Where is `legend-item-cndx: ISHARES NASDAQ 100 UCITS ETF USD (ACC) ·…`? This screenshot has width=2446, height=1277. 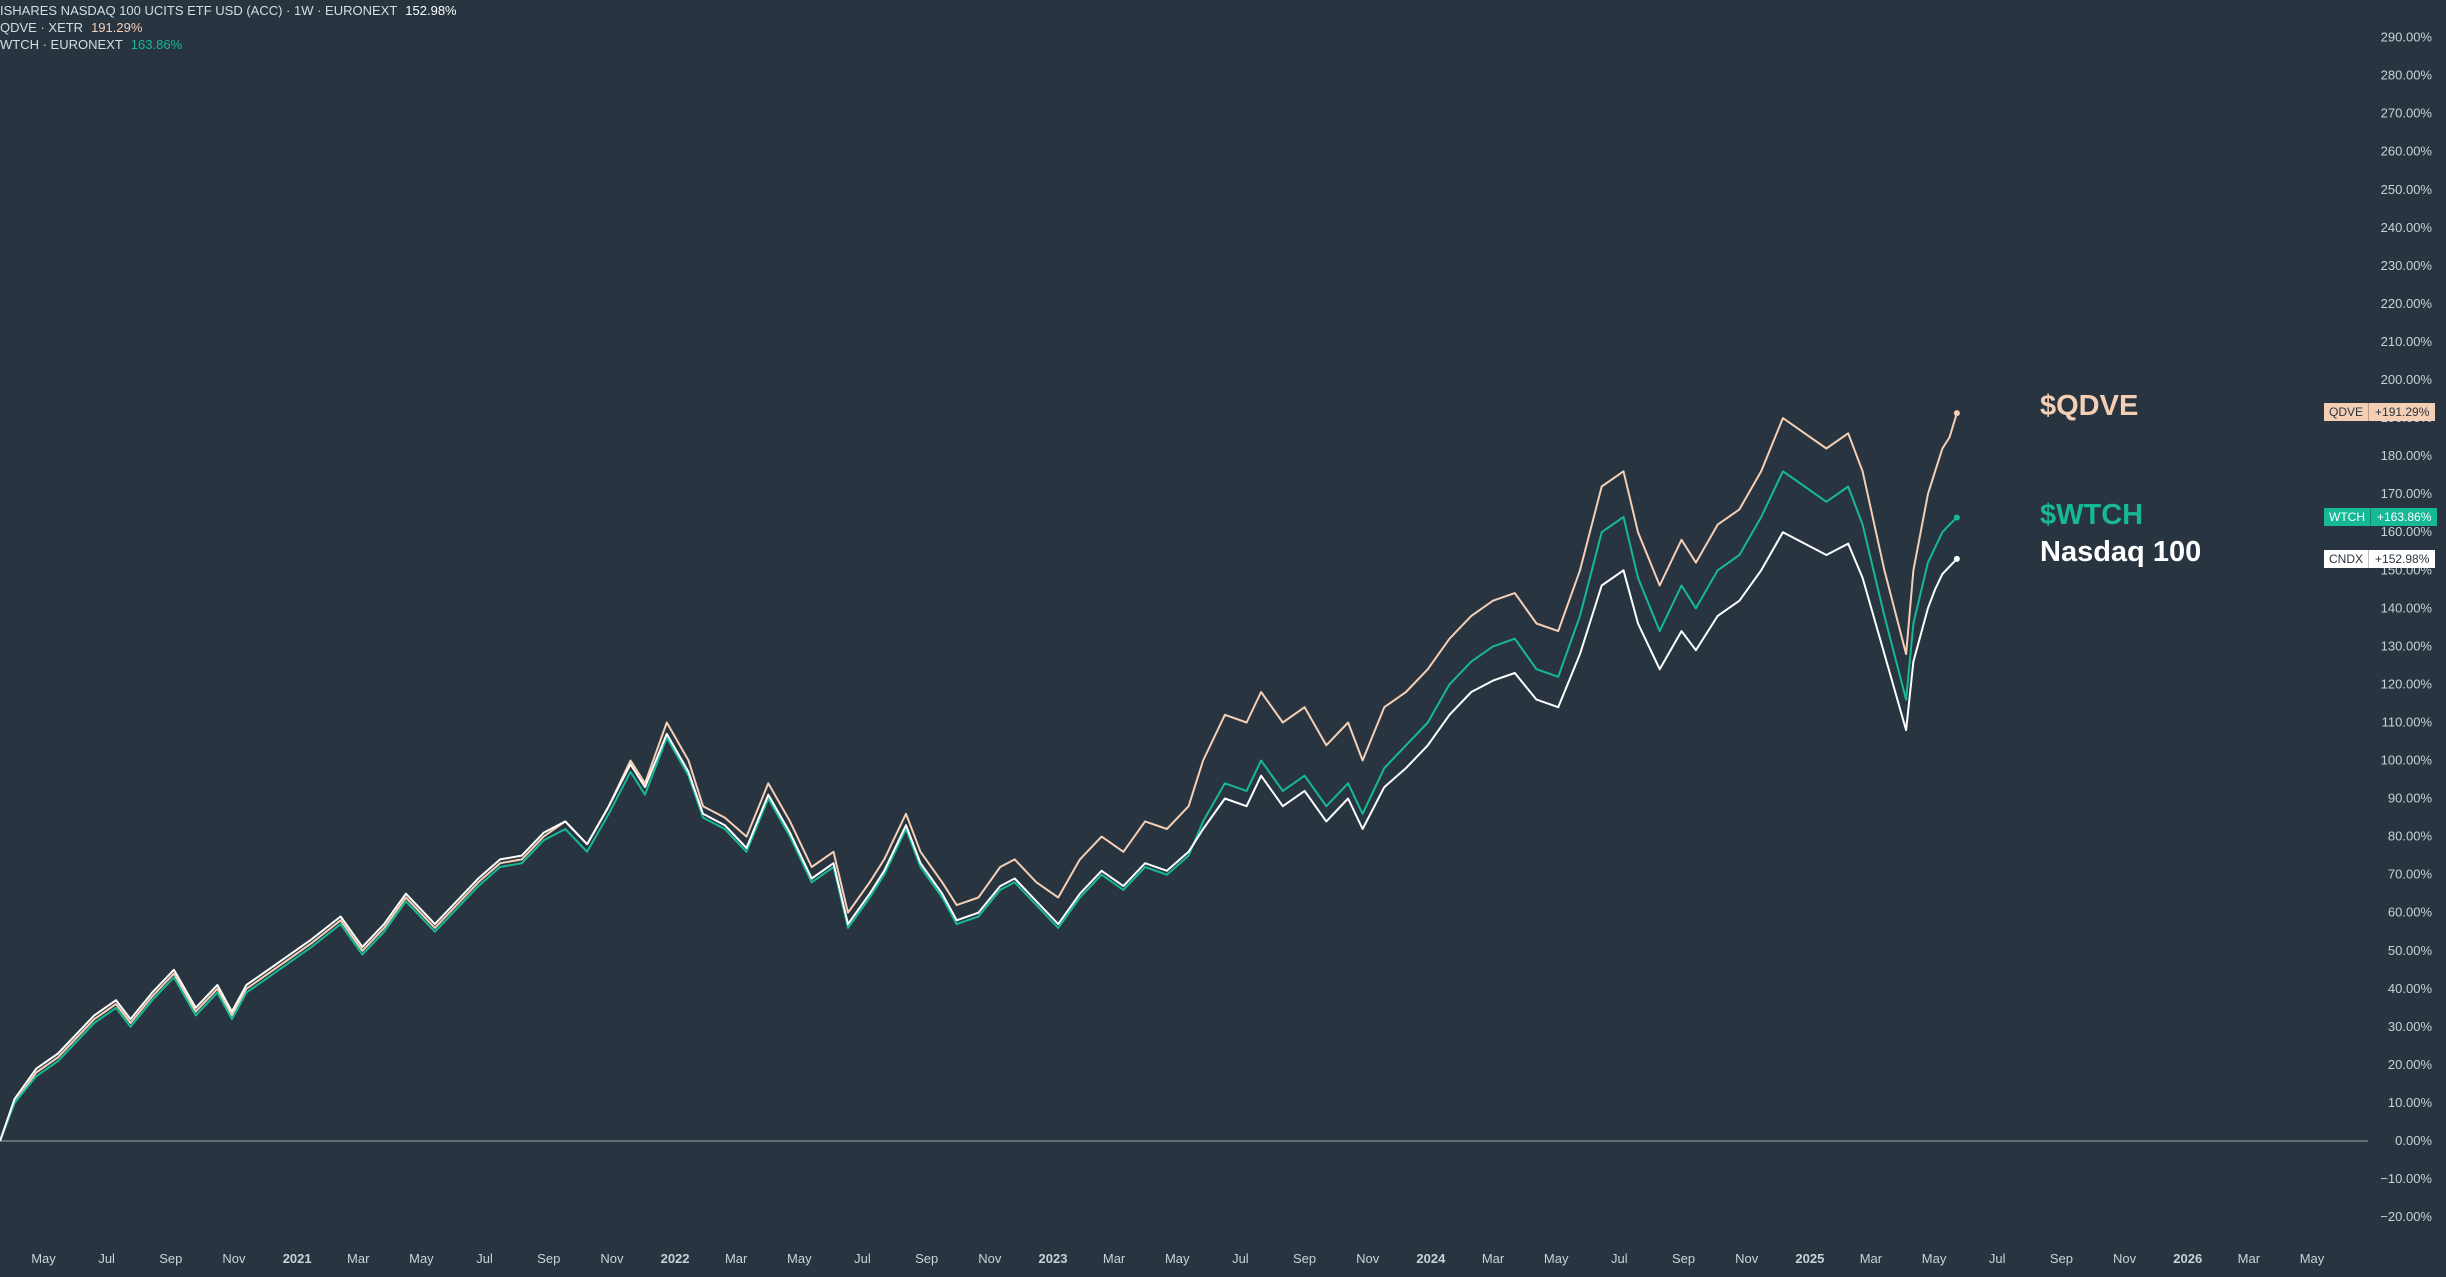 legend-item-cndx: ISHARES NASDAQ 100 UCITS ETF USD (ACC) ·… is located at coordinates (228, 10).